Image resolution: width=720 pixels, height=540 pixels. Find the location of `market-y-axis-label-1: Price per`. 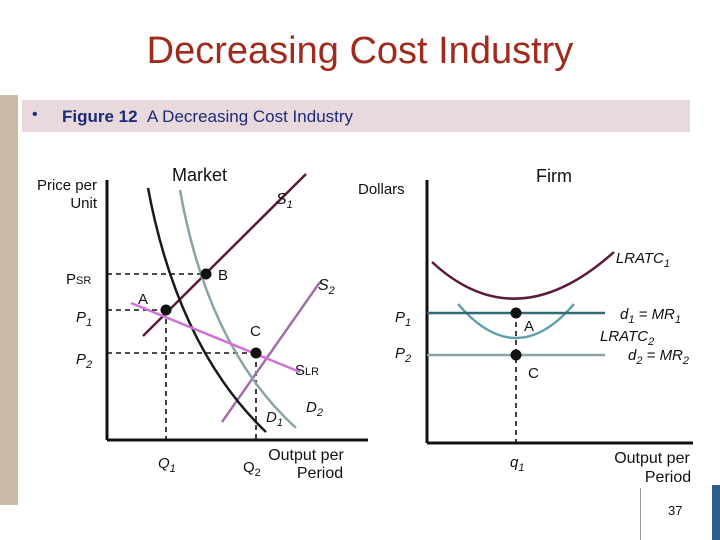

market-y-axis-label-1: Price per is located at coordinates (67, 185).